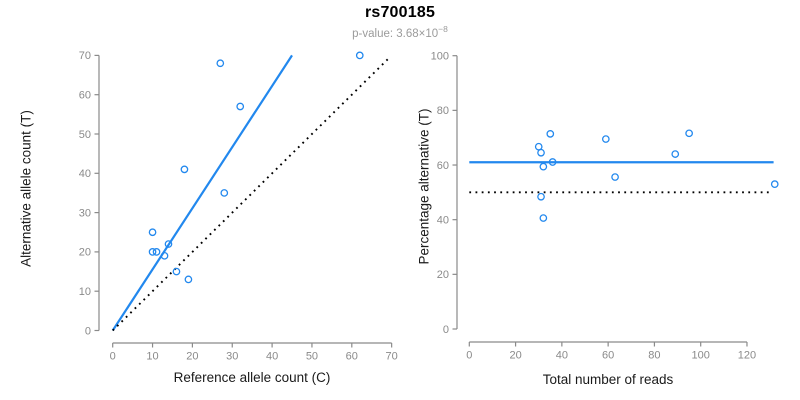 The height and width of the screenshot is (400, 800). Describe the element at coordinates (85, 56) in the screenshot. I see `y-tick-label: 70` at that location.